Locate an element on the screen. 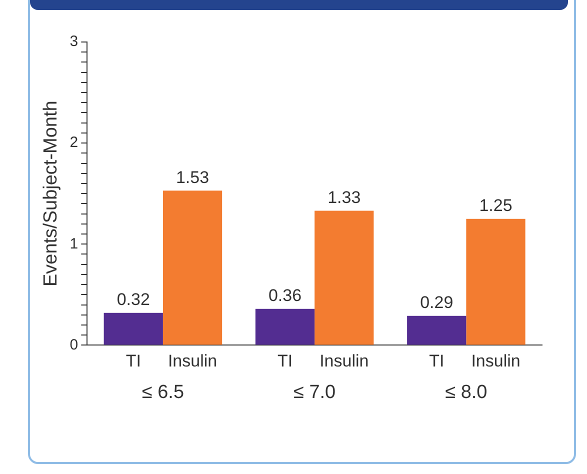 This screenshot has width=587, height=474. y-tick-label: 0 is located at coordinates (74, 345).